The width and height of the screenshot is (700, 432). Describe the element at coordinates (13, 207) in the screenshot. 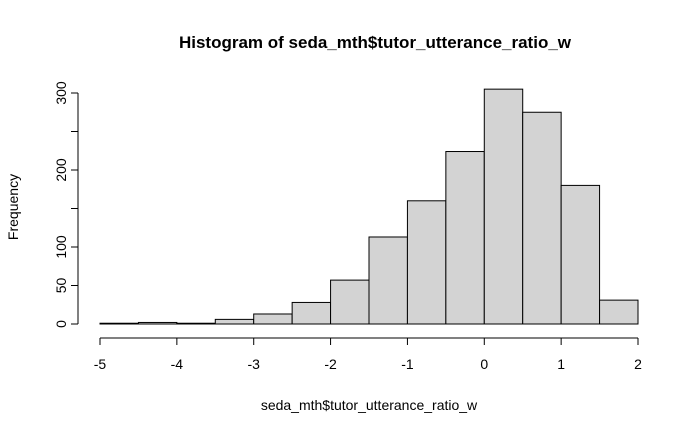

I see `y-axis-label: Frequency` at that location.